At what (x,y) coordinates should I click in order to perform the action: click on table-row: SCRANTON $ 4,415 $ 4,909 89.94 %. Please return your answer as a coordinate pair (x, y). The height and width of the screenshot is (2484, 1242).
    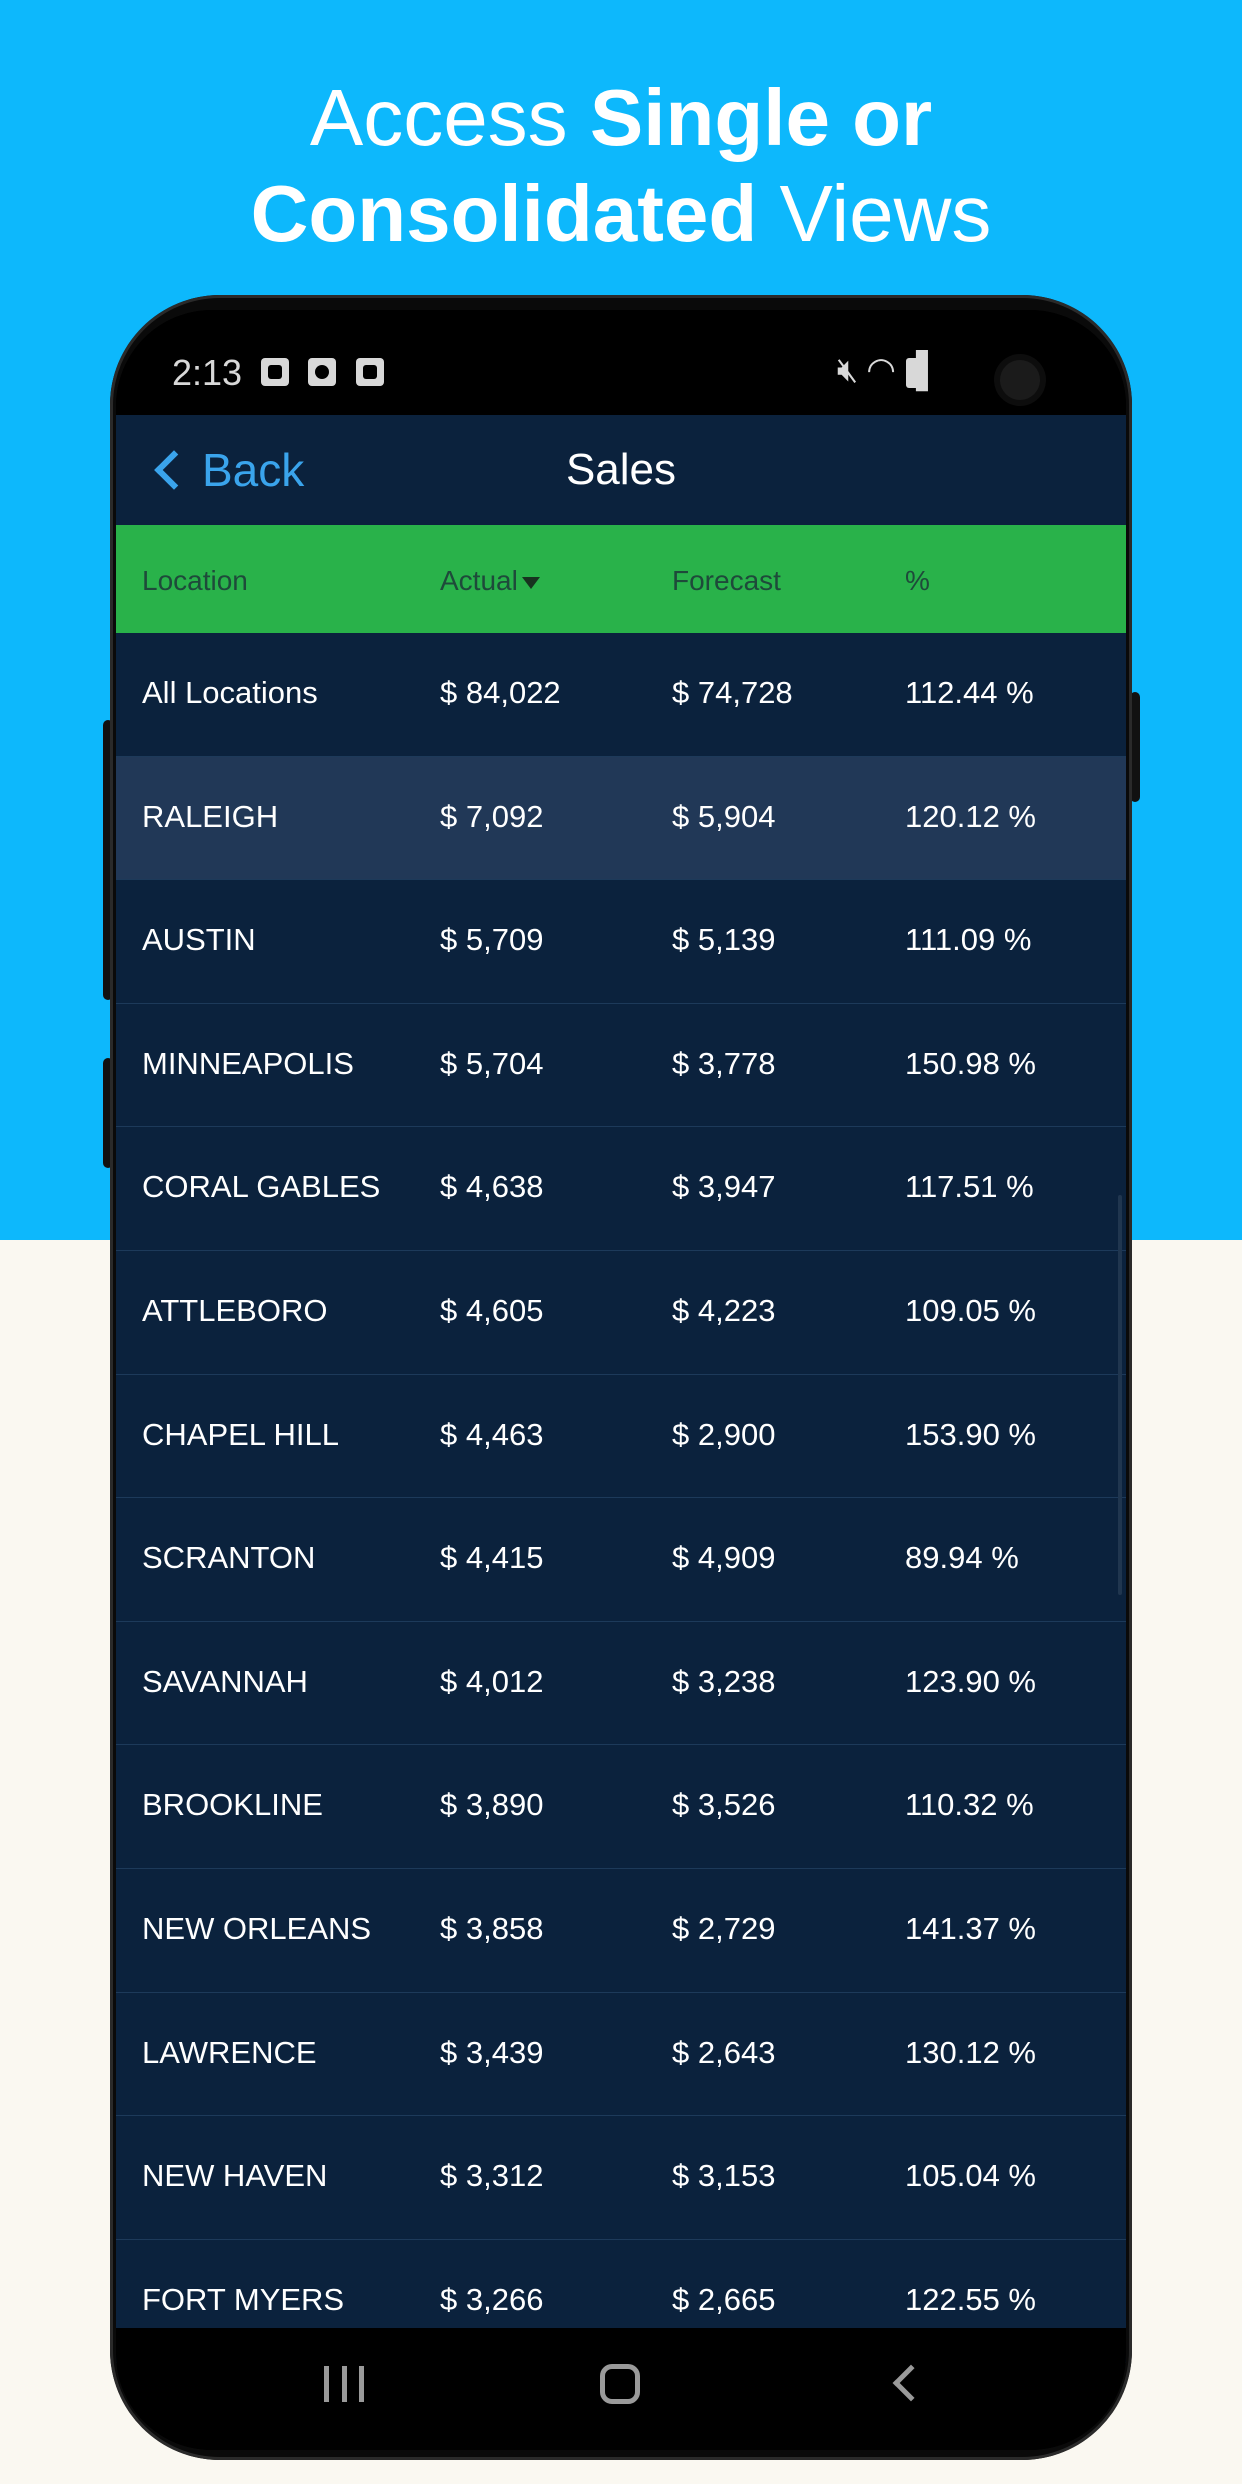
    Looking at the image, I should click on (621, 1560).